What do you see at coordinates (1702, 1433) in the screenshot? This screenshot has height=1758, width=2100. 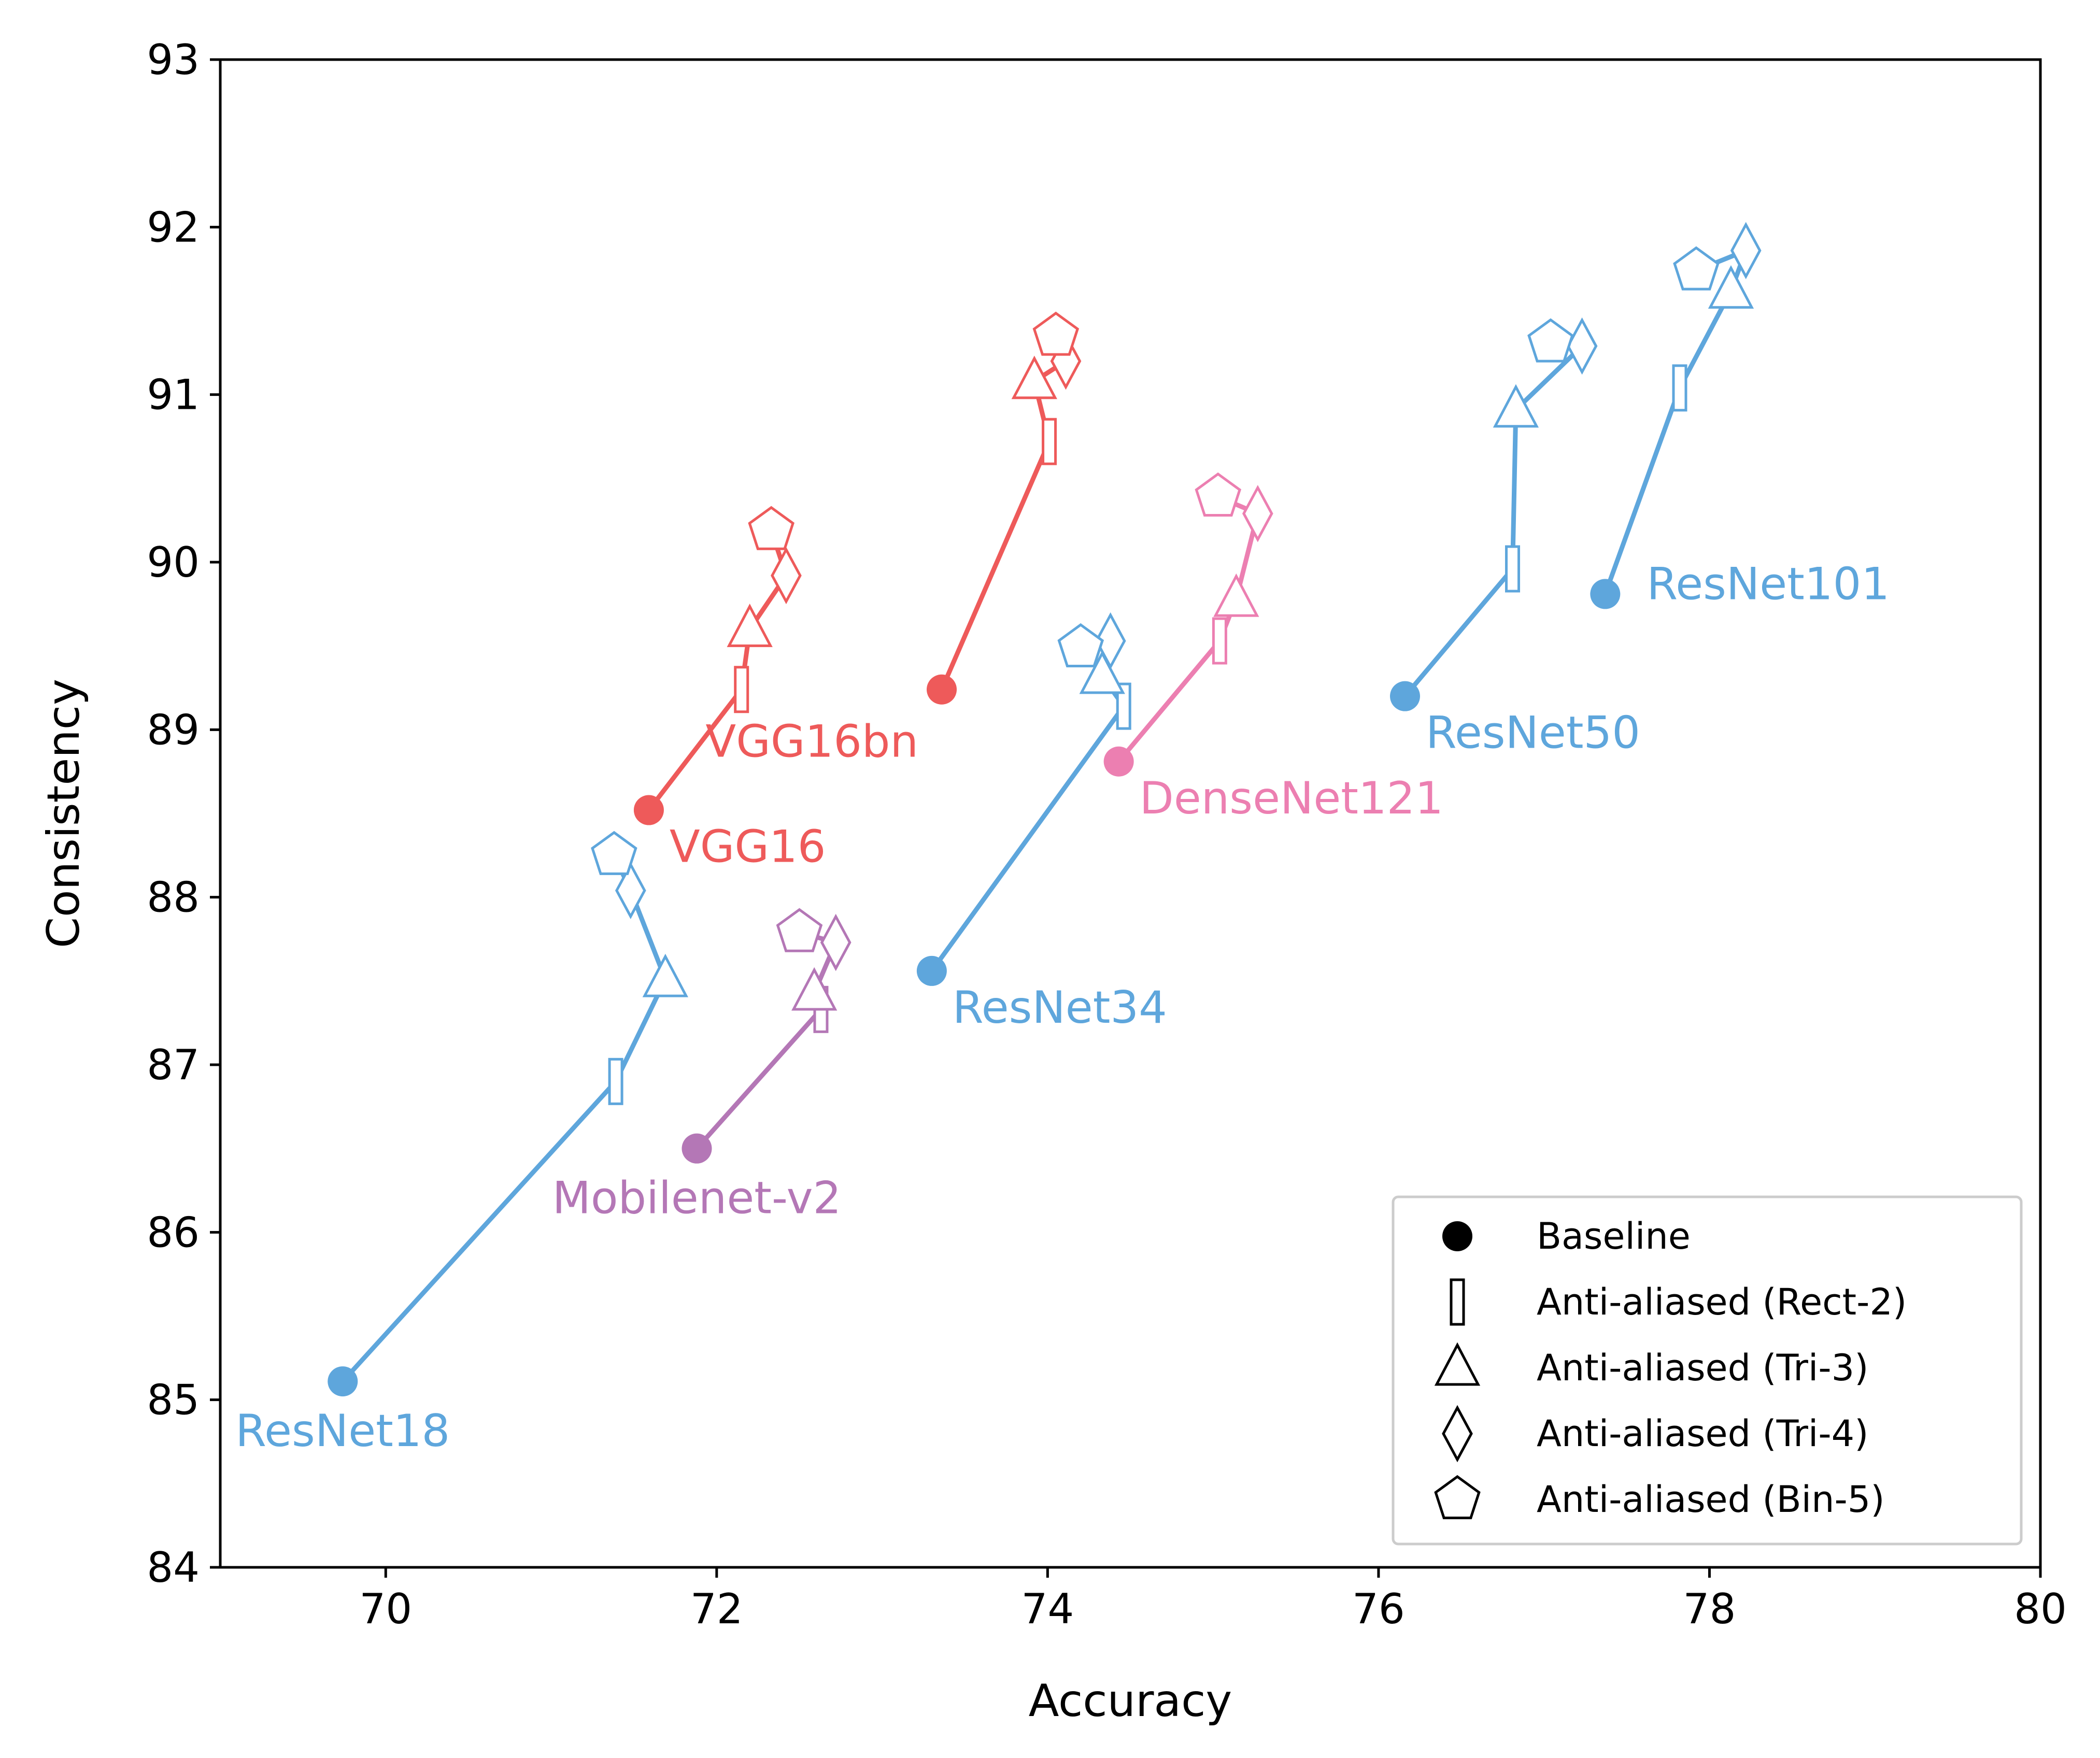 I see `legend-label: Anti-aliased (Tri-4)` at bounding box center [1702, 1433].